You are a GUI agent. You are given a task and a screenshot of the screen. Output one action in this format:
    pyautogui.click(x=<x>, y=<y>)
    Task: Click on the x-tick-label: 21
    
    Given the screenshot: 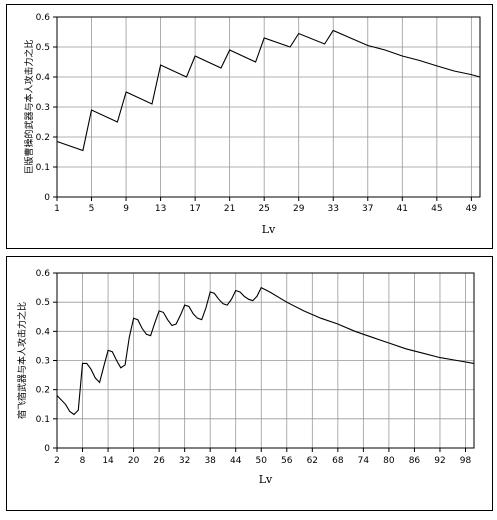 What is the action you would take?
    pyautogui.click(x=229, y=209)
    